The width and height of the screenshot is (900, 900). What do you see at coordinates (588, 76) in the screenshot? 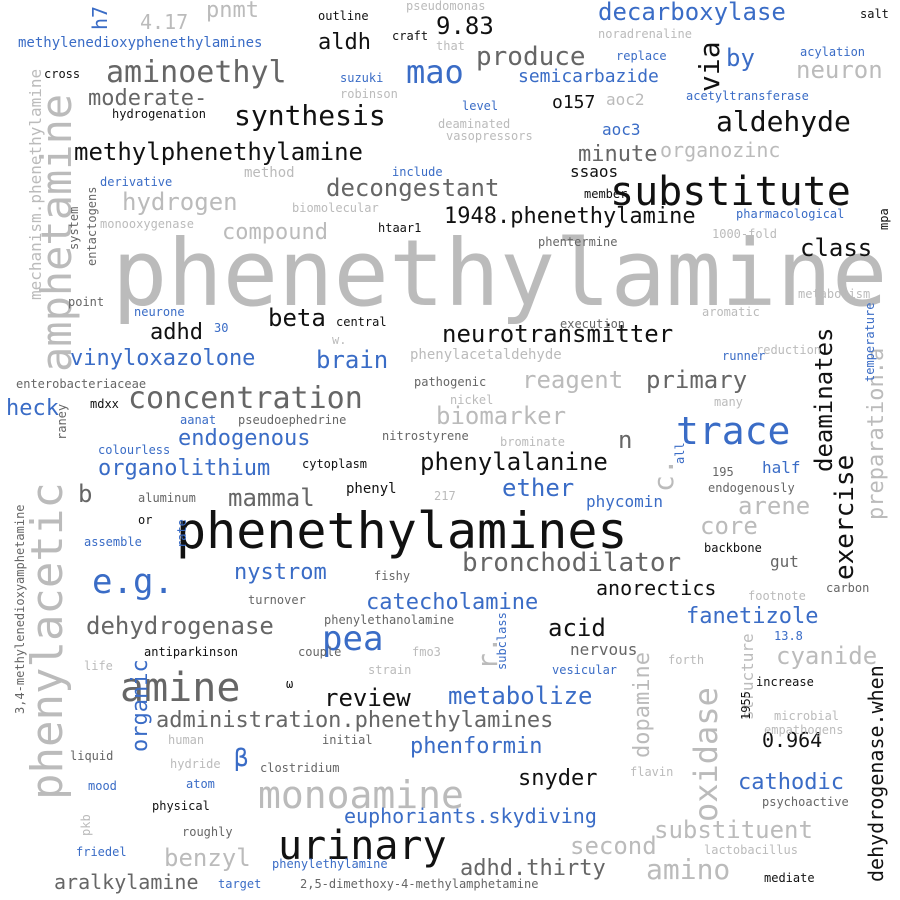
I see `word-83: semicarbazide` at bounding box center [588, 76].